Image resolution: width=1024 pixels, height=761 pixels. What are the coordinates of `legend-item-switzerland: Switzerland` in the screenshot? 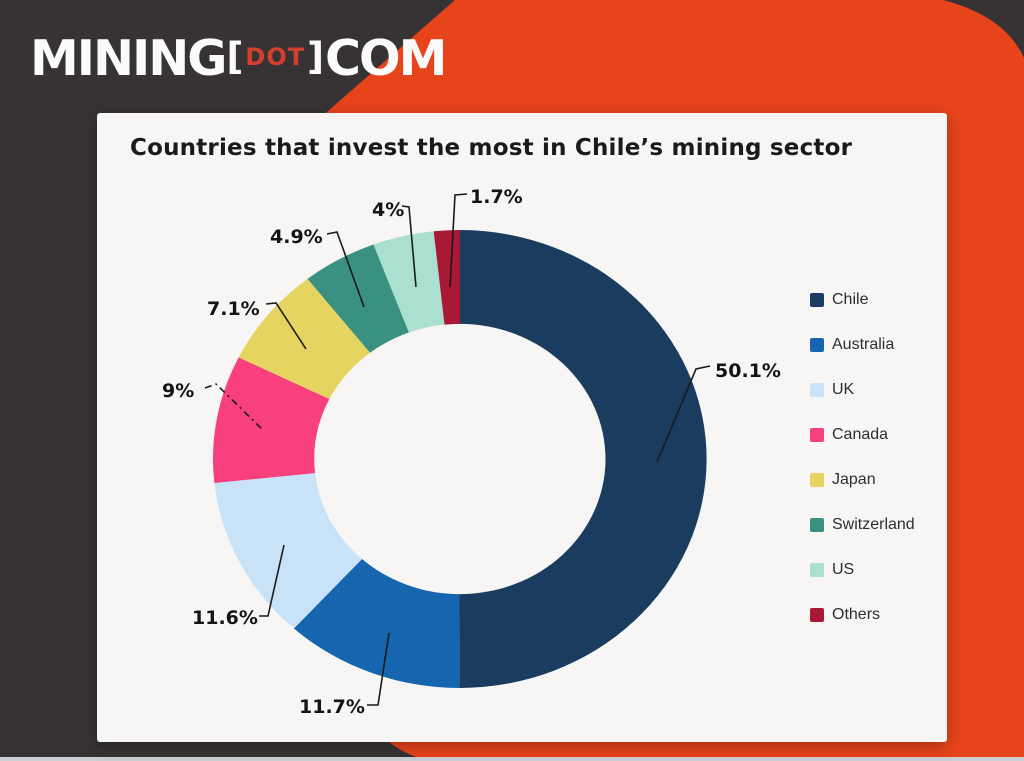 It's located at (862, 524).